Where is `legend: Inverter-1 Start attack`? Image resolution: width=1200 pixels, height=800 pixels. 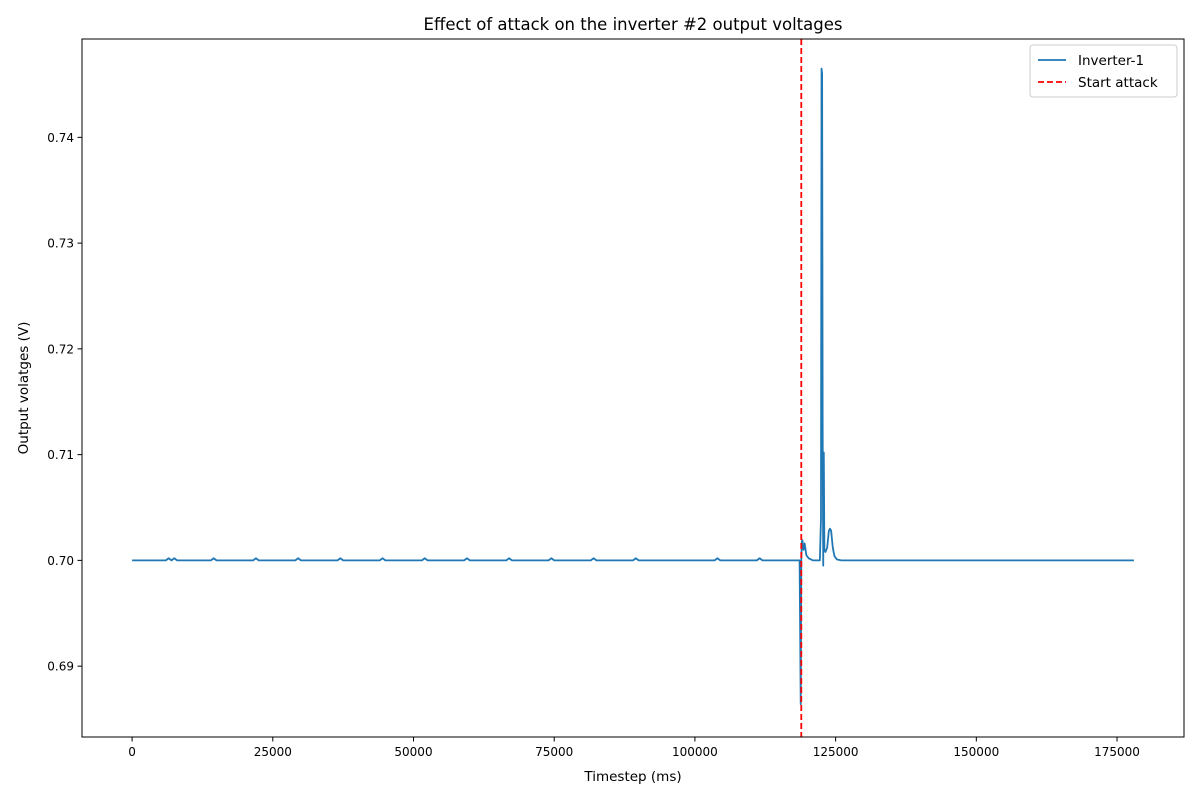 legend: Inverter-1 Start attack is located at coordinates (1103, 71).